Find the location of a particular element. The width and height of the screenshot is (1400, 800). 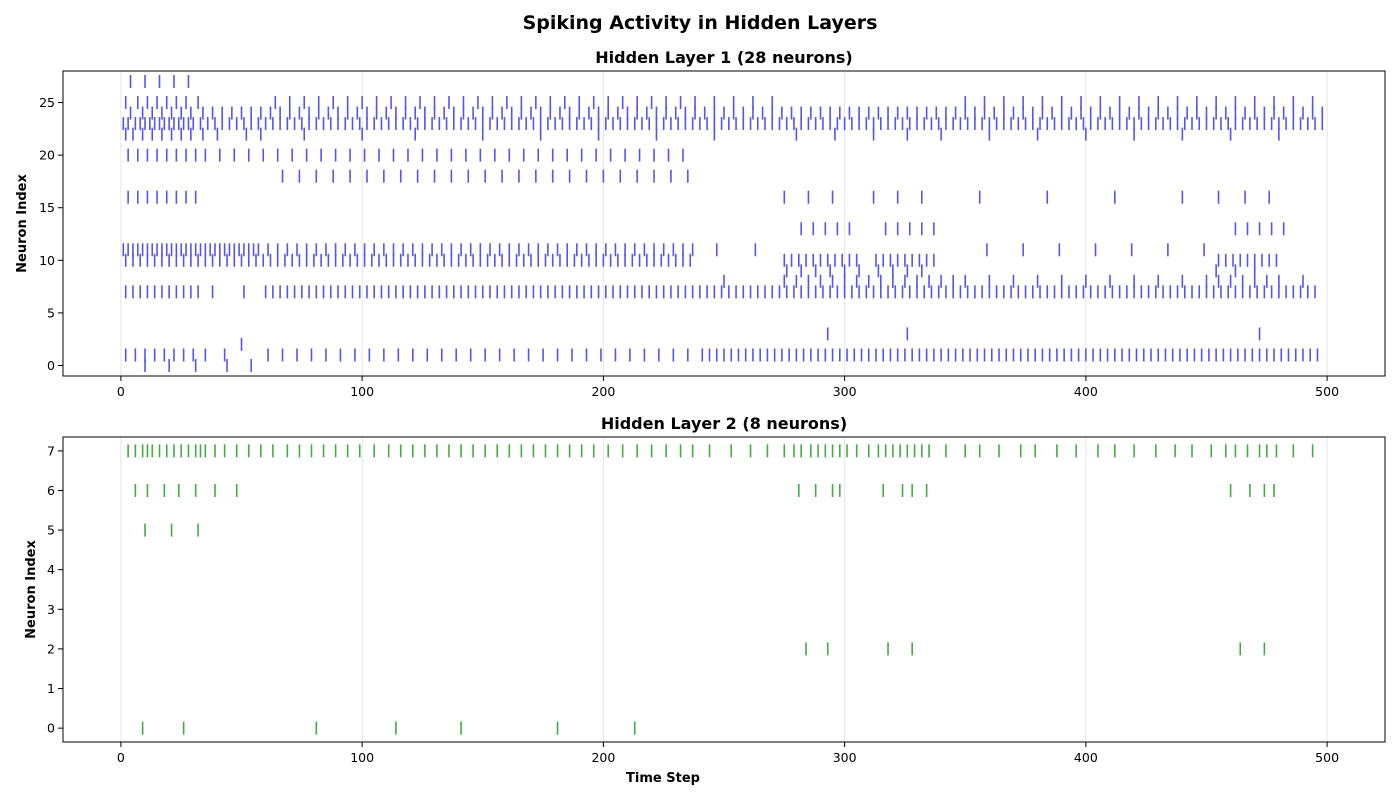

panel-title: Hidden Layer 2 (8 neurons) is located at coordinates (724, 423).